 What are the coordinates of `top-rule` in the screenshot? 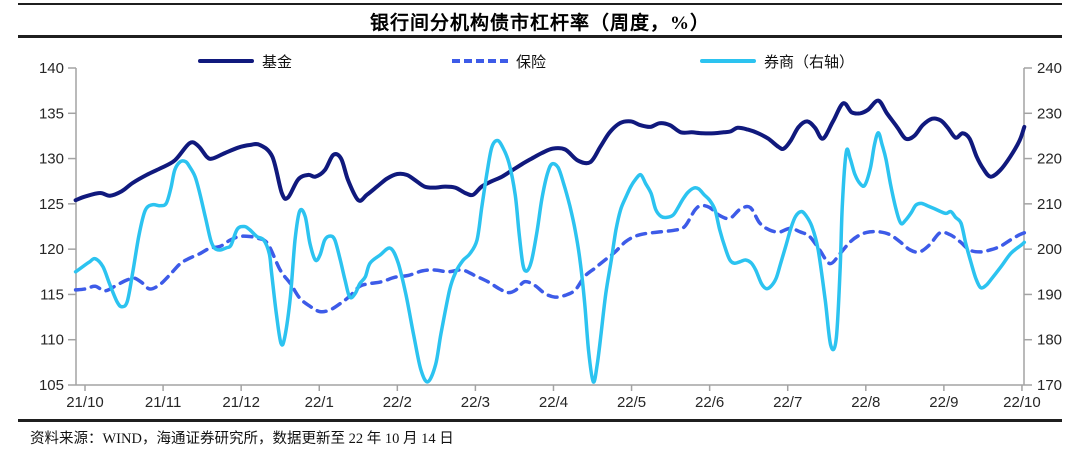 It's located at (540, 4).